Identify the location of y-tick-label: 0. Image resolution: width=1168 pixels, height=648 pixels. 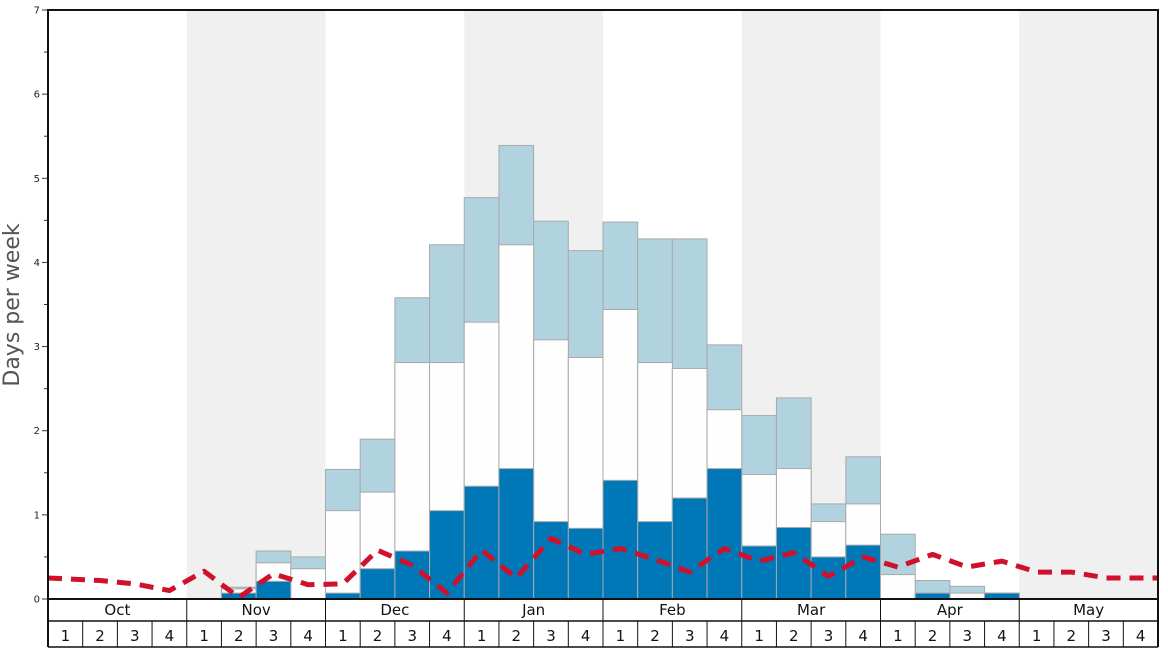
(37, 600).